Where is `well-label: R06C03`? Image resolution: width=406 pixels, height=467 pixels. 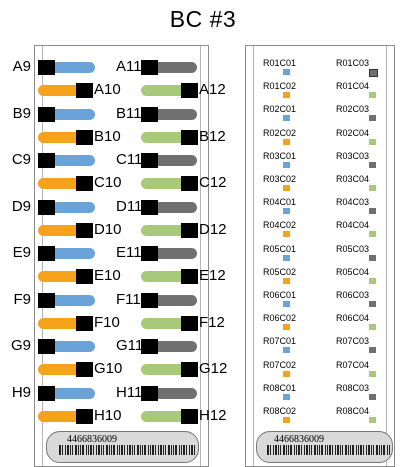 well-label: R06C03 is located at coordinates (353, 295).